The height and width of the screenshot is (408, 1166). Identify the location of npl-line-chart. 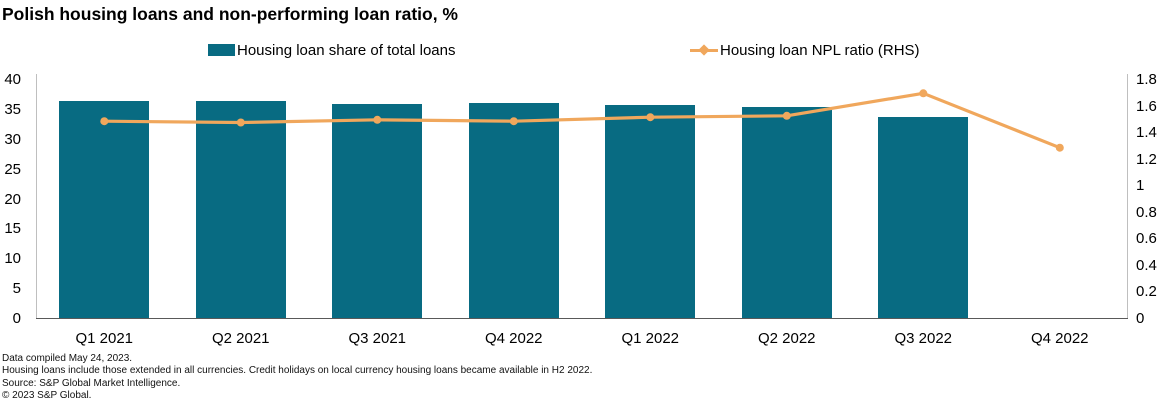
(582, 120).